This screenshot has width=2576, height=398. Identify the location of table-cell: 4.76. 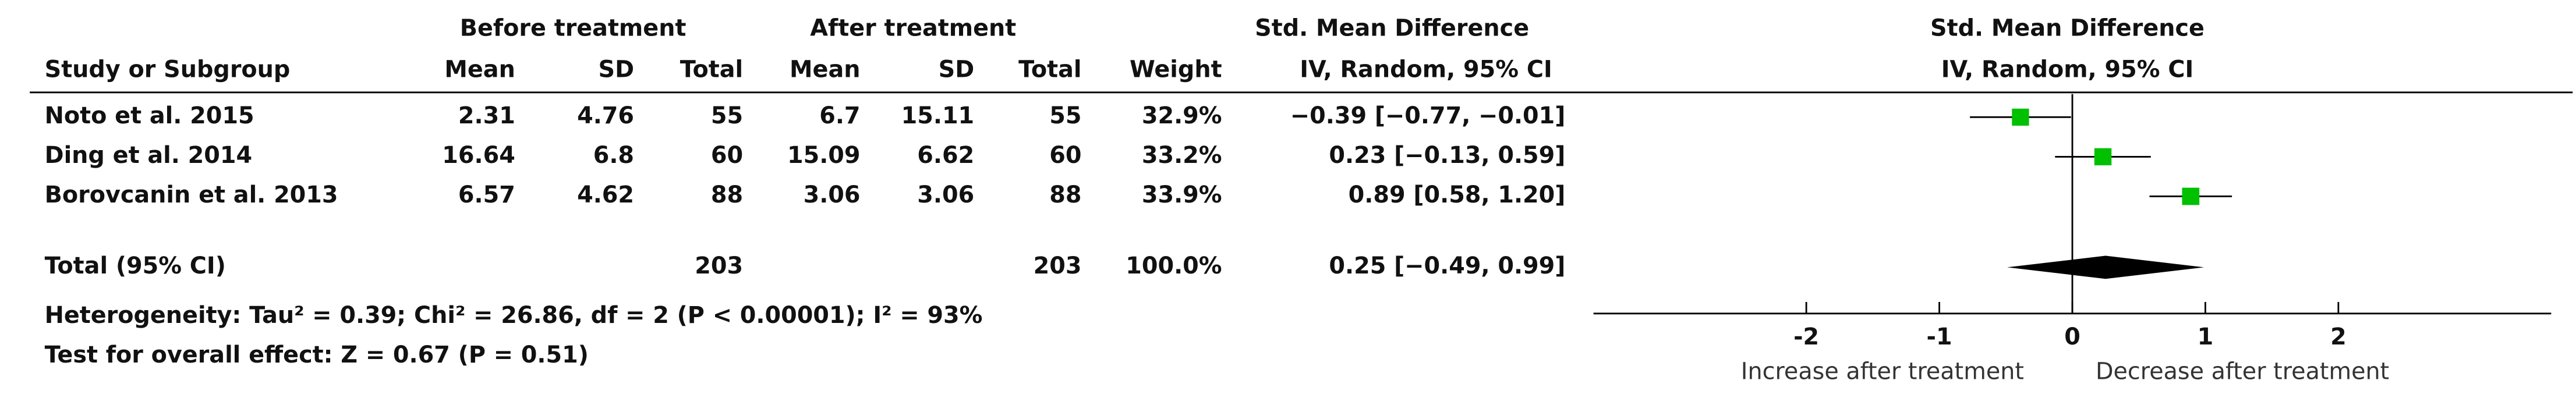
(605, 115).